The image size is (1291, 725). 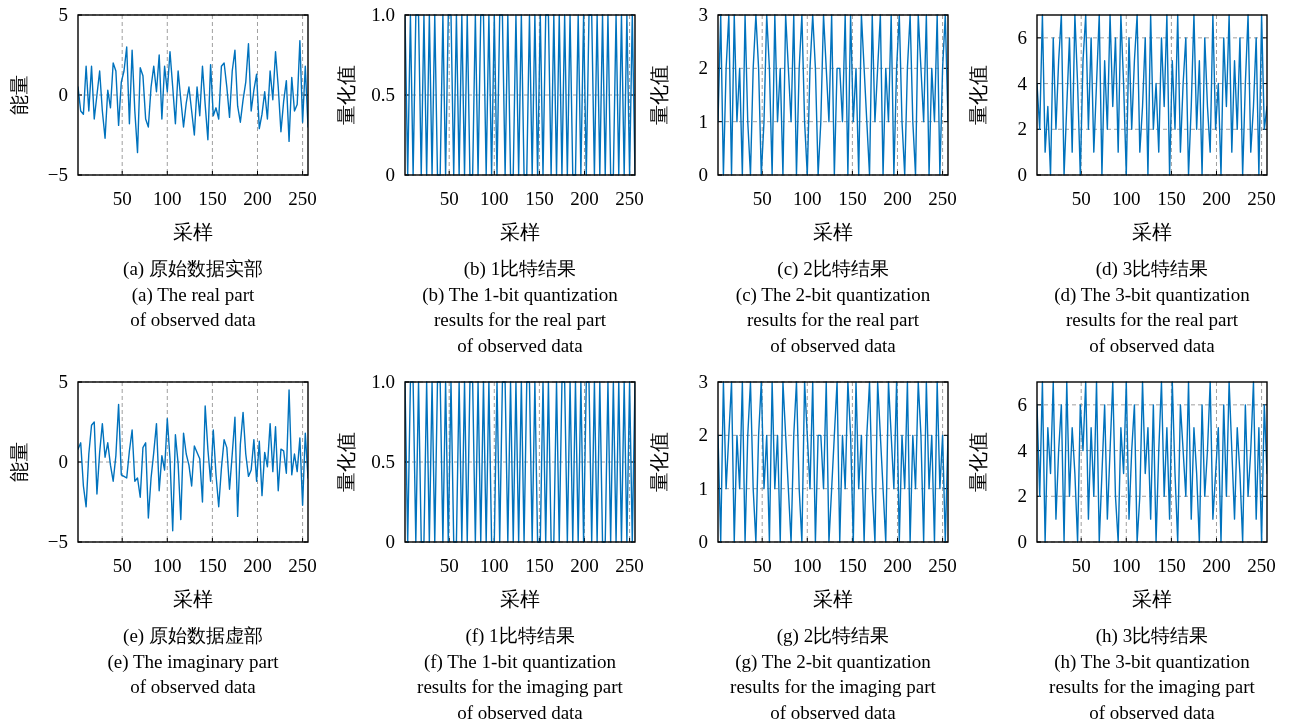 What do you see at coordinates (1152, 319) in the screenshot?
I see `text: (d) The 3-bit quantization results for the real part of observed data` at bounding box center [1152, 319].